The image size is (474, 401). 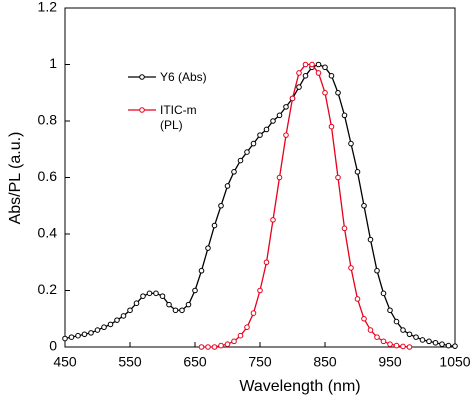 I want to click on x-tick-label: 950, so click(x=390, y=362).